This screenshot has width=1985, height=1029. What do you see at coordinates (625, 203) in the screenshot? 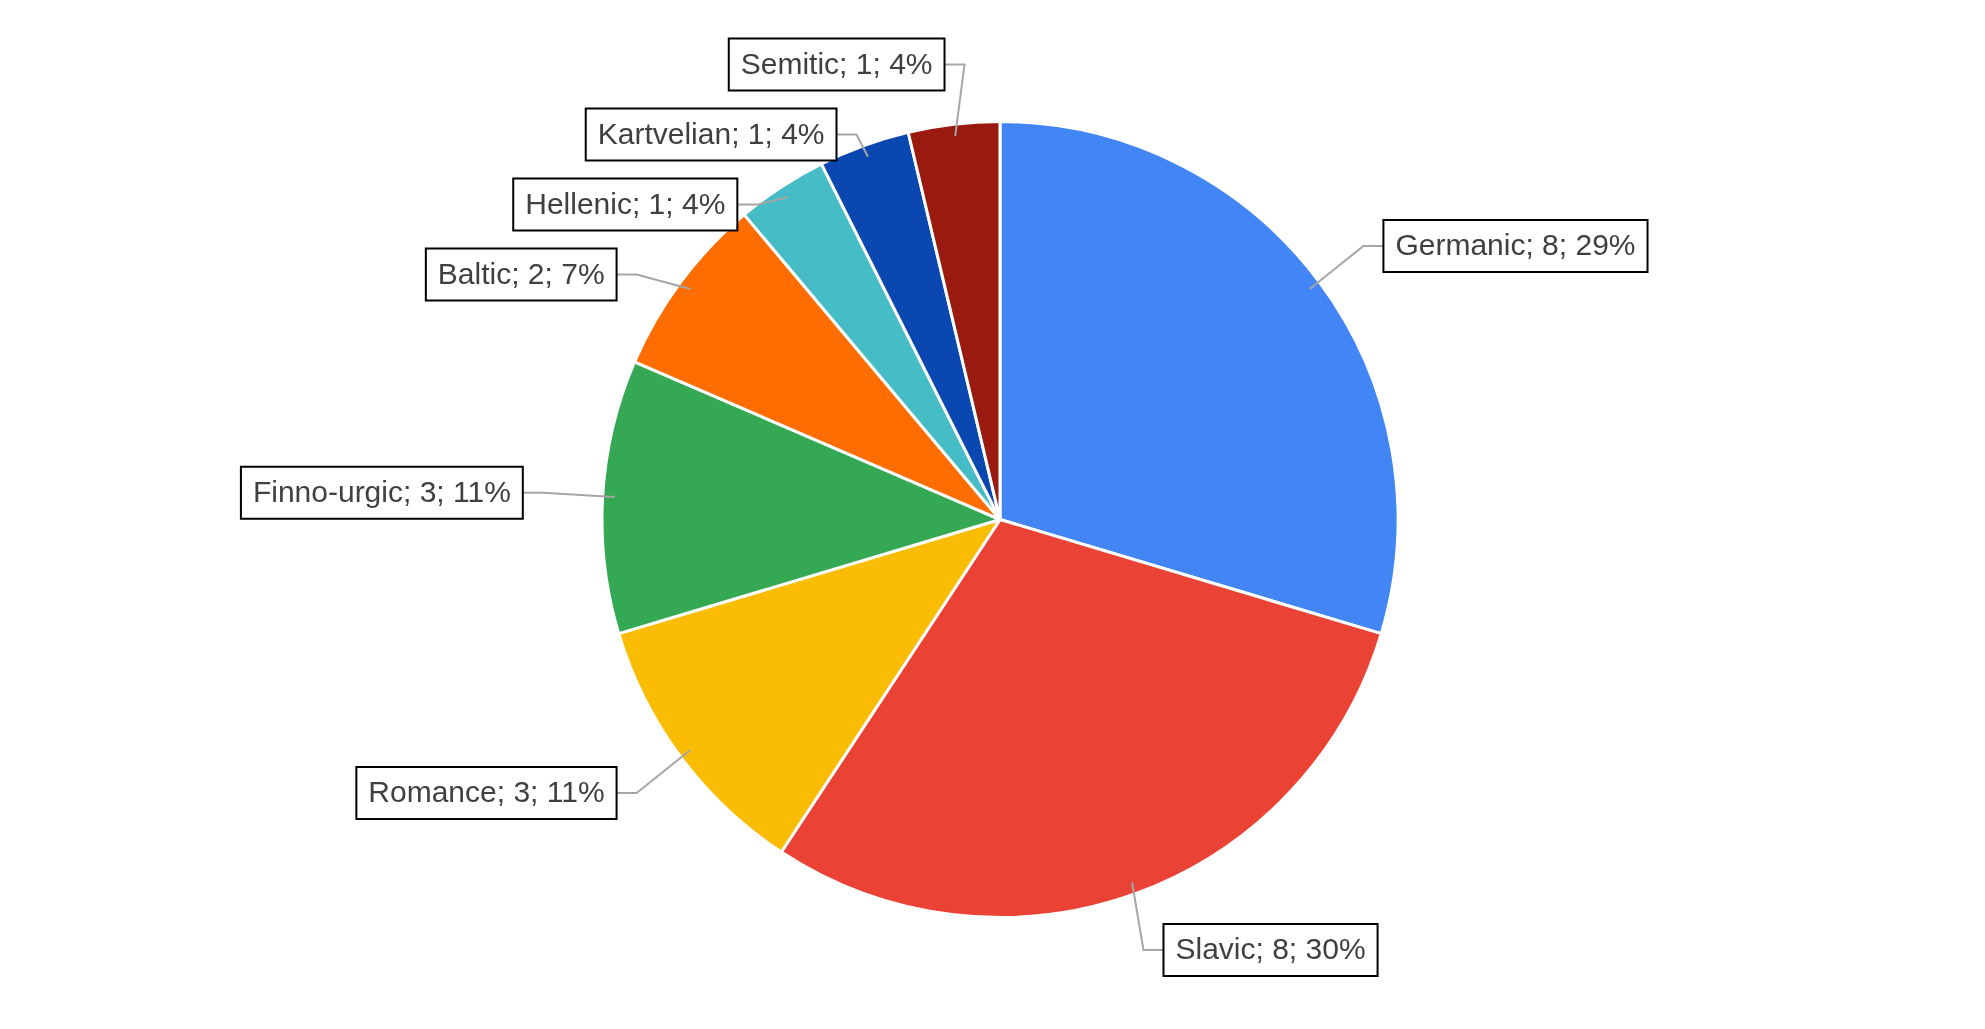
I see `slice-label: Hellenic; 1; 4%` at bounding box center [625, 203].